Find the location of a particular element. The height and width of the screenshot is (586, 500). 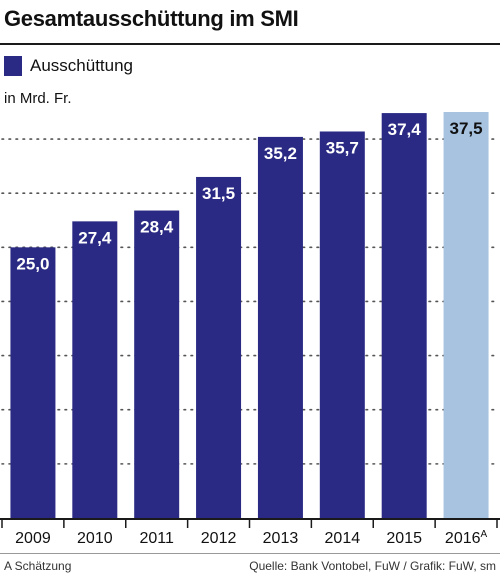

x-tick-label: 2012 is located at coordinates (219, 538).